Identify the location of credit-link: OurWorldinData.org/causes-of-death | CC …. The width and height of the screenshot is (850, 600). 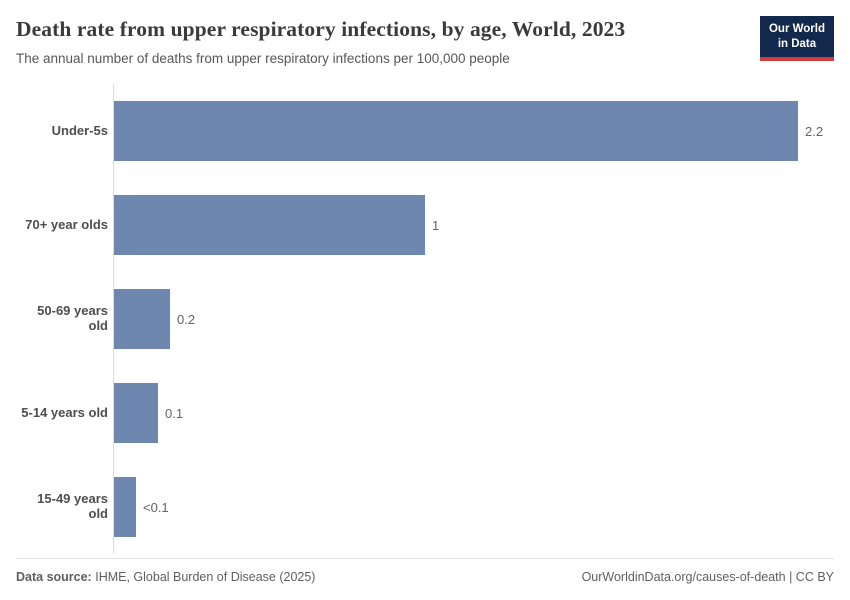
(707, 577).